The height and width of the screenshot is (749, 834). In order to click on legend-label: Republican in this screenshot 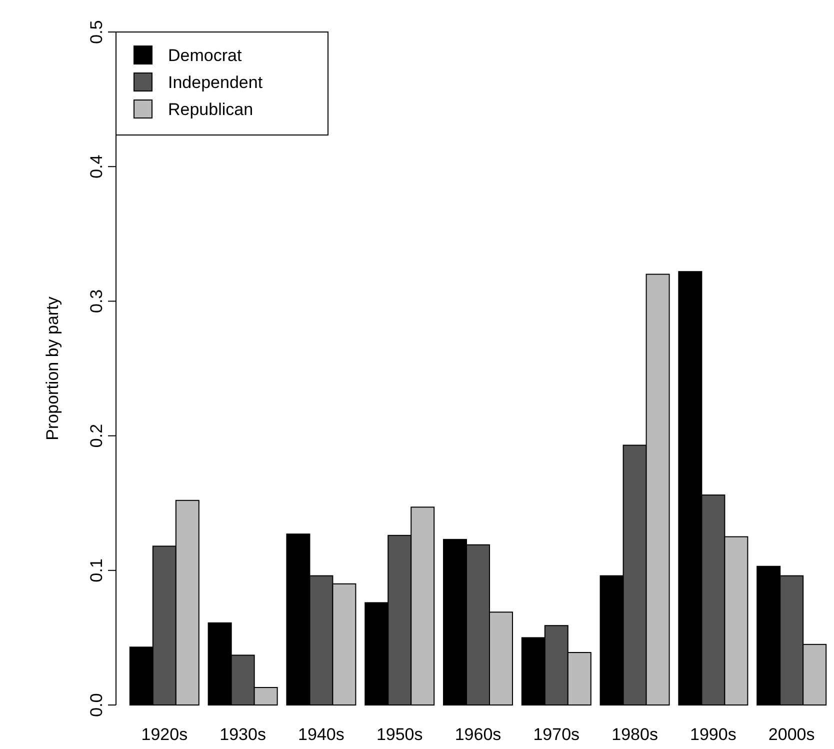, I will do `click(211, 109)`.